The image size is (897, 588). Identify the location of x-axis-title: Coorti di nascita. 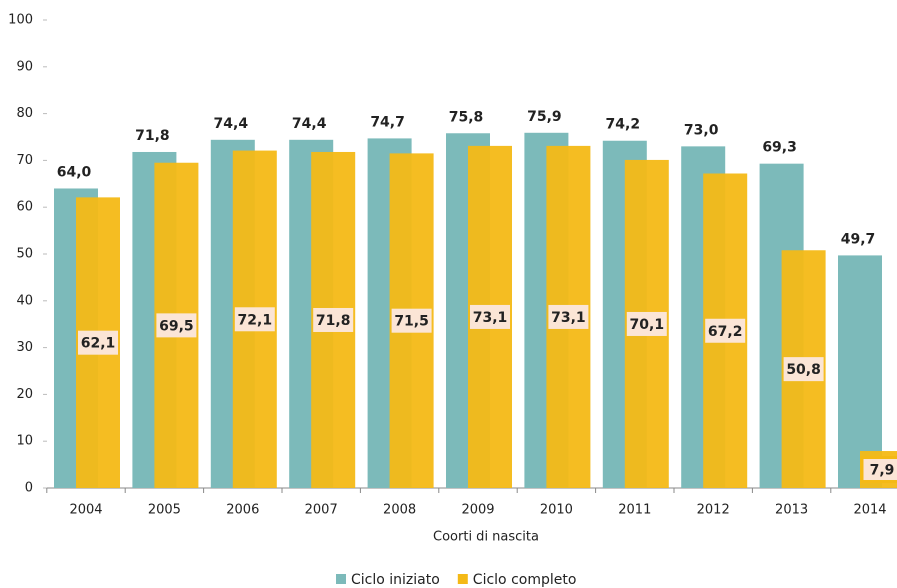
(486, 537).